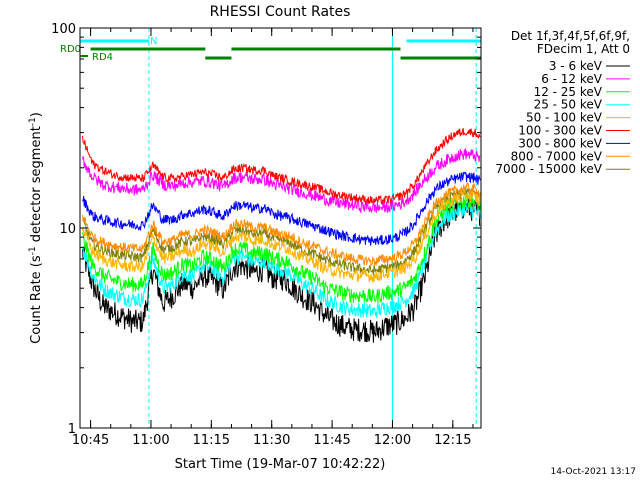  What do you see at coordinates (90, 440) in the screenshot?
I see `x-tick-label-0: 10:45` at bounding box center [90, 440].